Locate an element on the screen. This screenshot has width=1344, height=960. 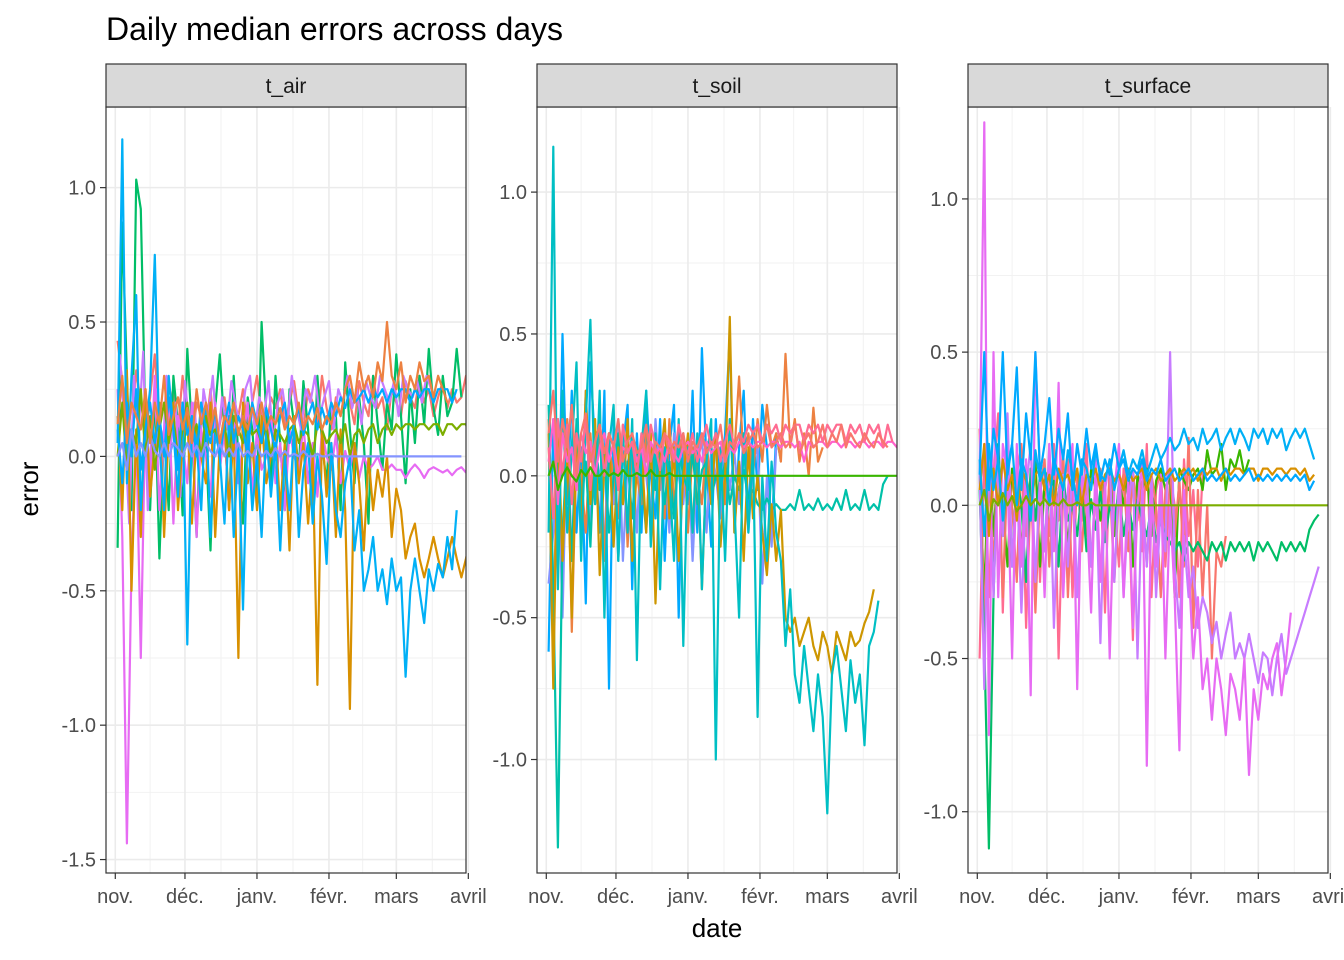
y-tick-label: -1.5 is located at coordinates (79, 861).